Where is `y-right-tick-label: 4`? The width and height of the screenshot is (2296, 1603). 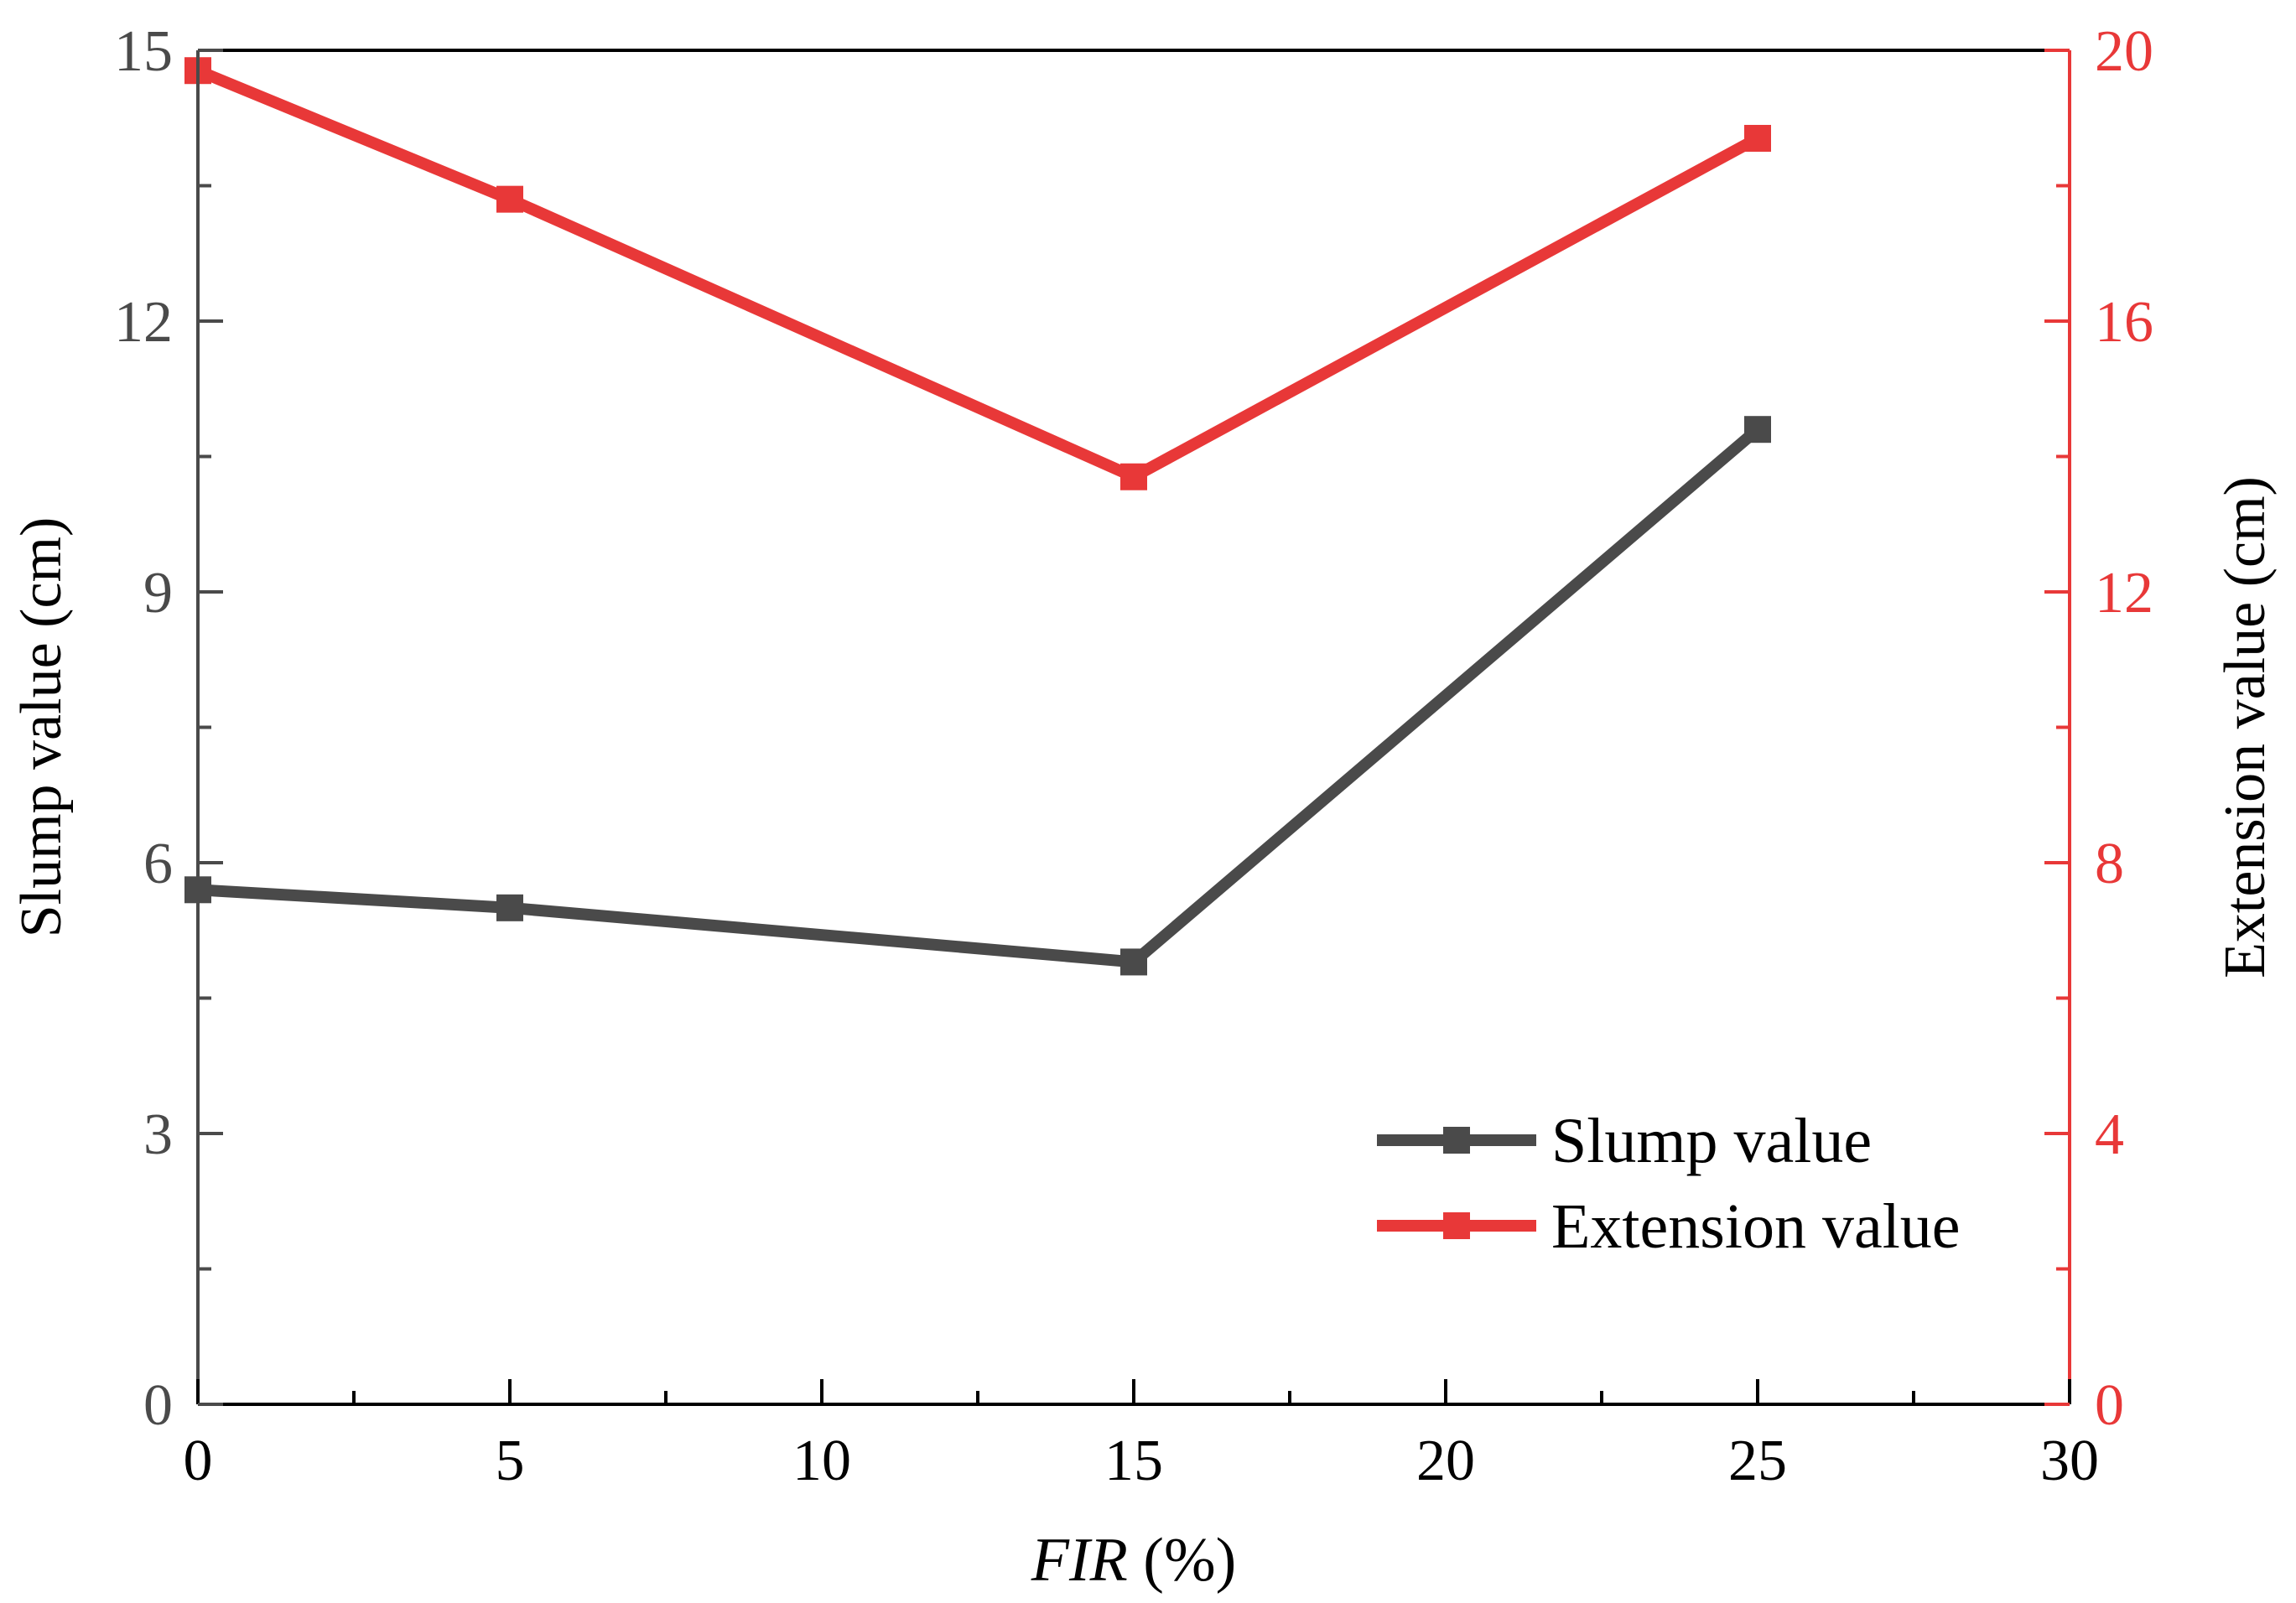 y-right-tick-label: 4 is located at coordinates (2109, 1134).